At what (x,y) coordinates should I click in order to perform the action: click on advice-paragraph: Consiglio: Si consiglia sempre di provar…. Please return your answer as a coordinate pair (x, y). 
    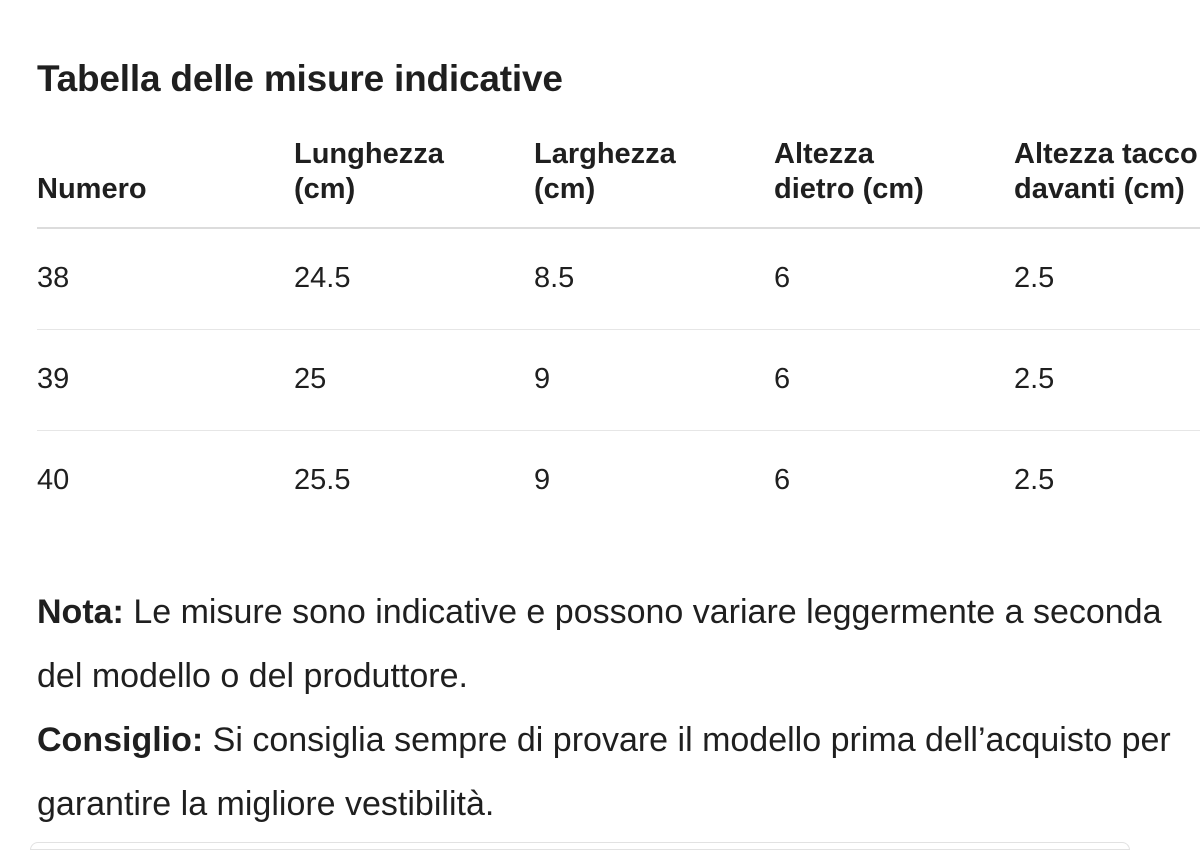
    Looking at the image, I should click on (618, 772).